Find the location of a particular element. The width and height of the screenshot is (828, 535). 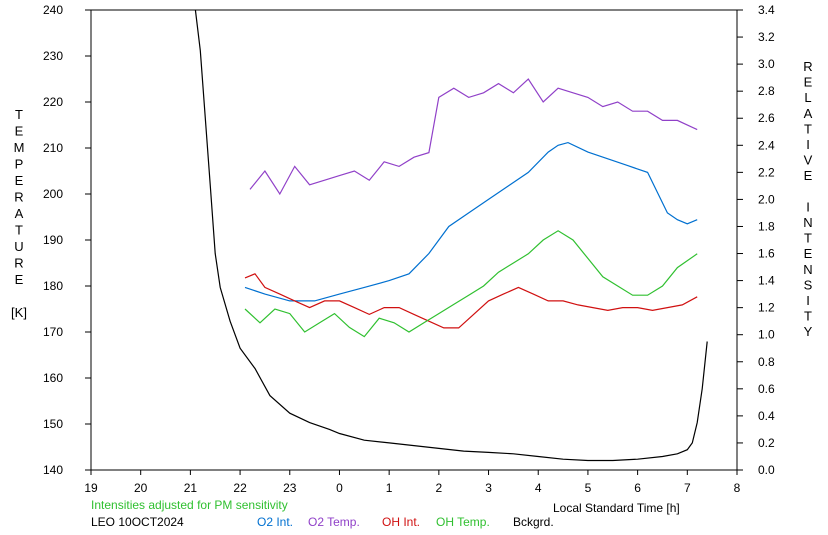

y-right-tick-label: 1.8 is located at coordinates (766, 226).